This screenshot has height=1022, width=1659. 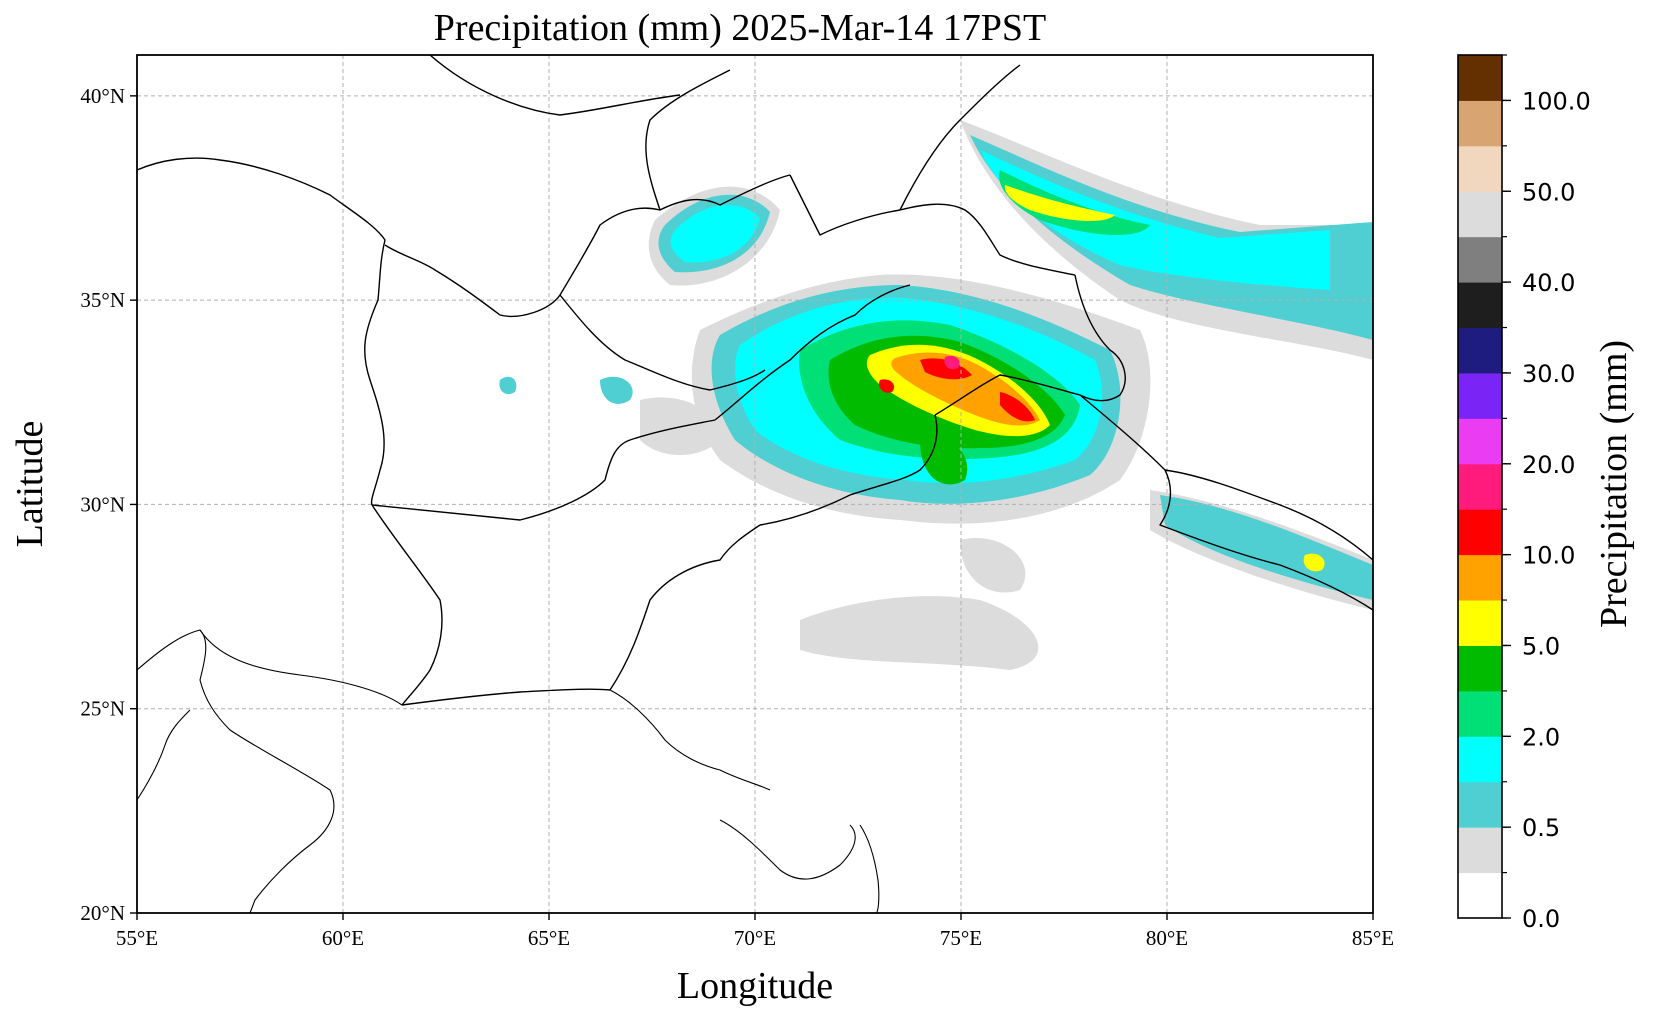 I want to click on colorbar-label: Precipitation (mm), so click(x=1614, y=484).